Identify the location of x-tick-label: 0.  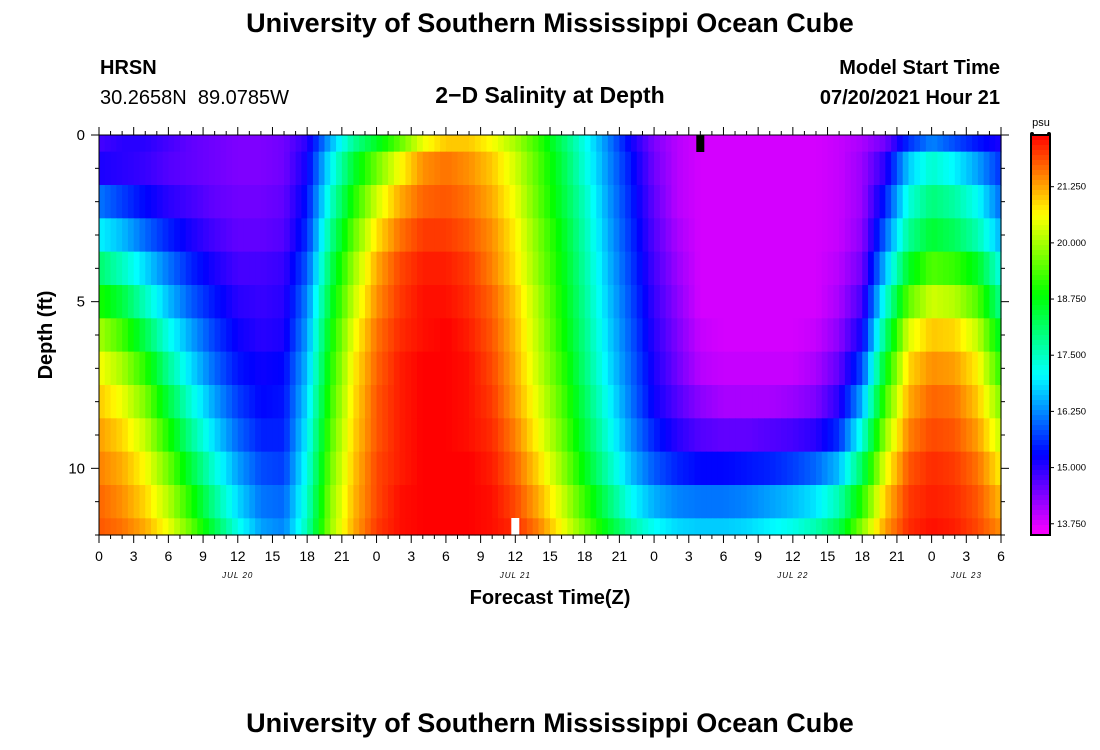
(654, 556).